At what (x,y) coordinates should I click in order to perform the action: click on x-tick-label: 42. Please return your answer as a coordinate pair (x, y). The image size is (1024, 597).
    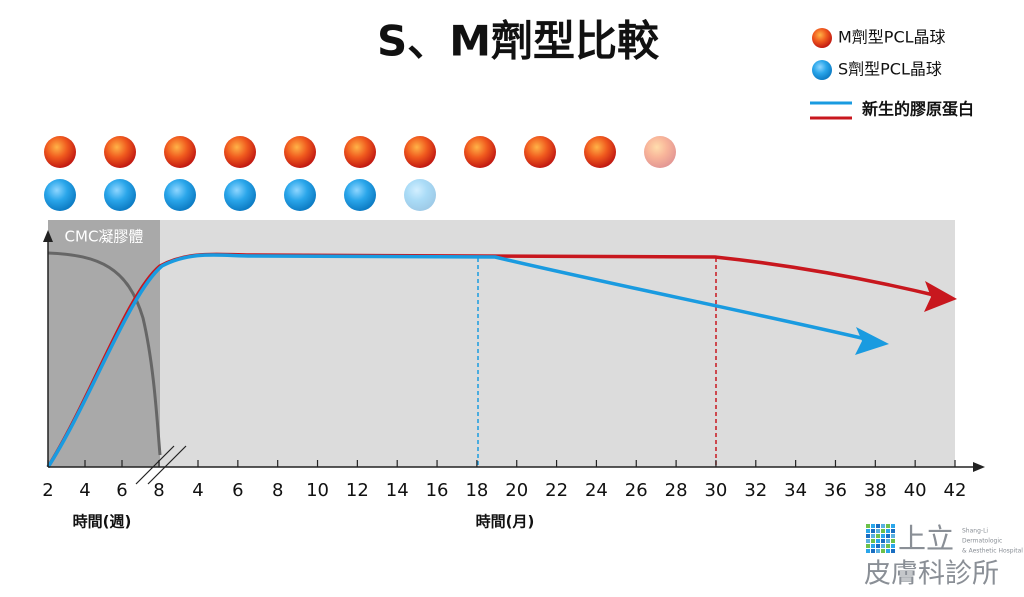
    Looking at the image, I should click on (955, 490).